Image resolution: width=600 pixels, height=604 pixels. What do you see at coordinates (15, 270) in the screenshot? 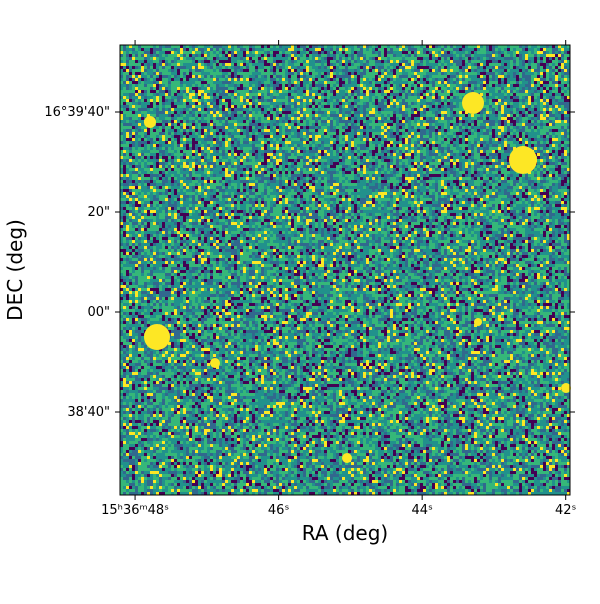
I see `y-axis-label: DEC (deg)` at bounding box center [15, 270].